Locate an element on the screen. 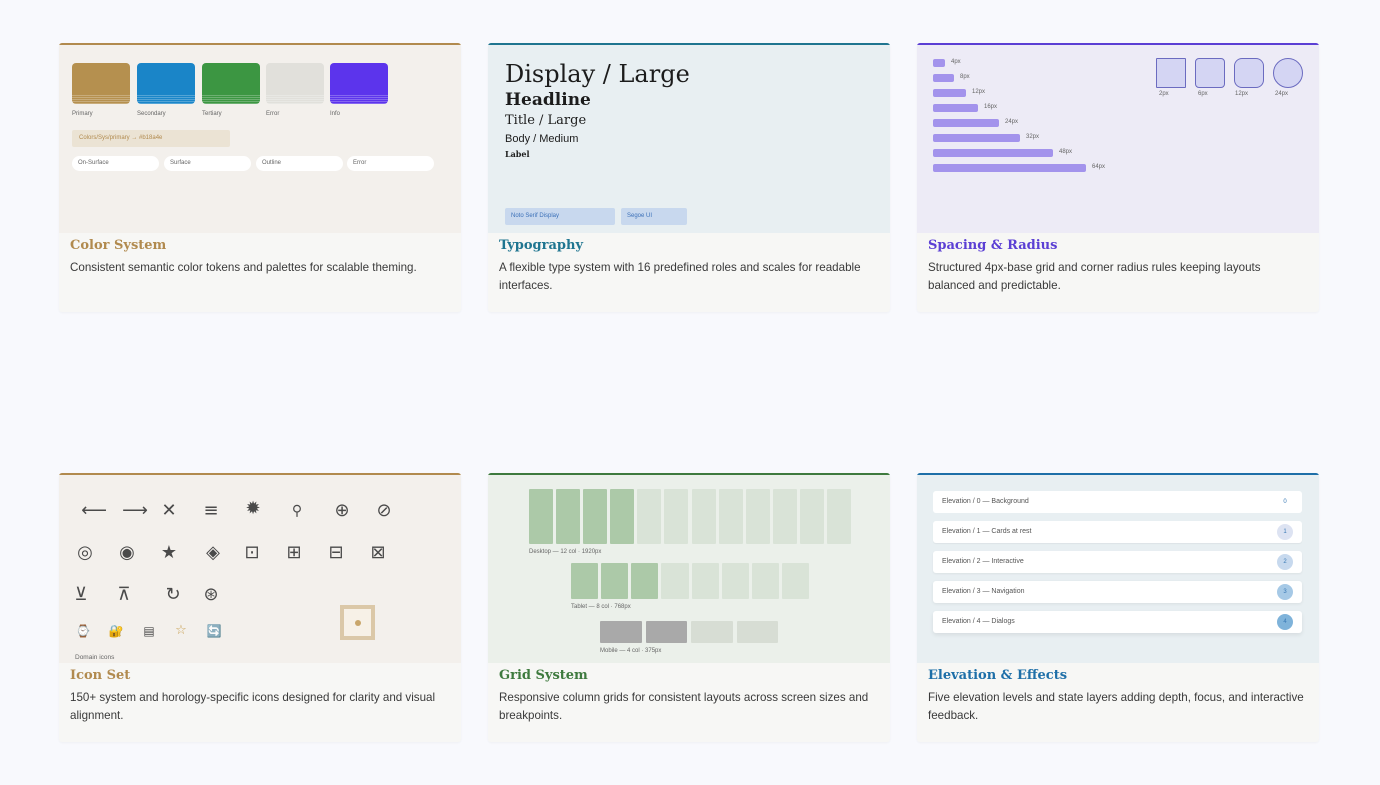 Image resolution: width=1380 pixels, height=785 pixels. search-icon: ⚲ is located at coordinates (297, 511).